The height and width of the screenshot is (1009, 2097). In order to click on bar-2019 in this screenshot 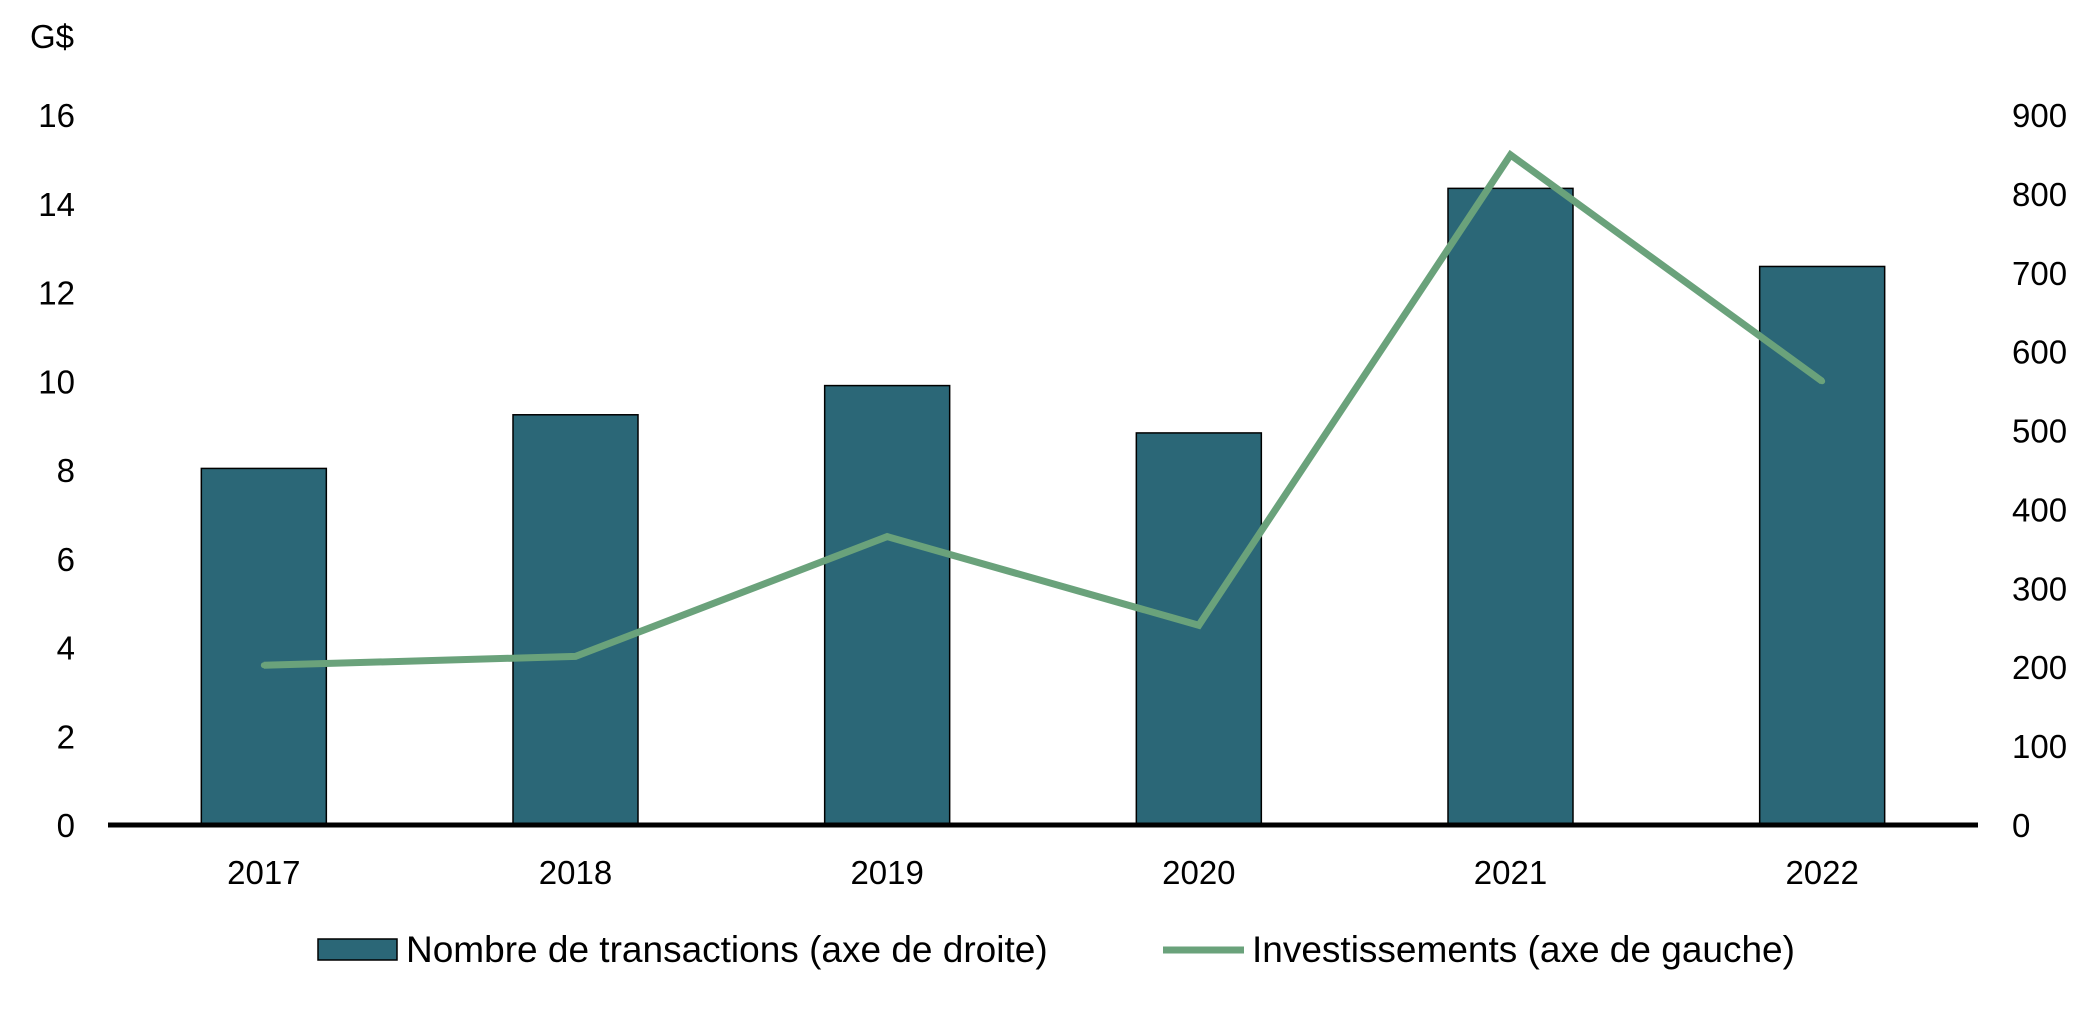, I will do `click(887, 605)`.